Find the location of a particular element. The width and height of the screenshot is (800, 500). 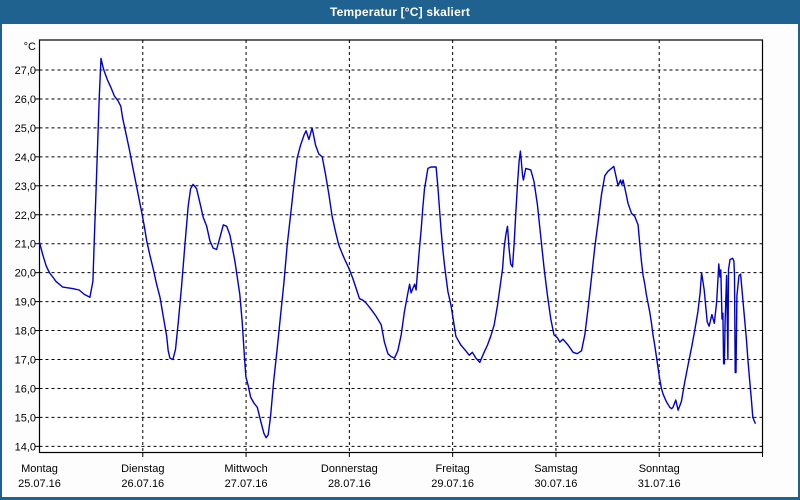

y-tick-label: 22,0 is located at coordinates (25, 216).